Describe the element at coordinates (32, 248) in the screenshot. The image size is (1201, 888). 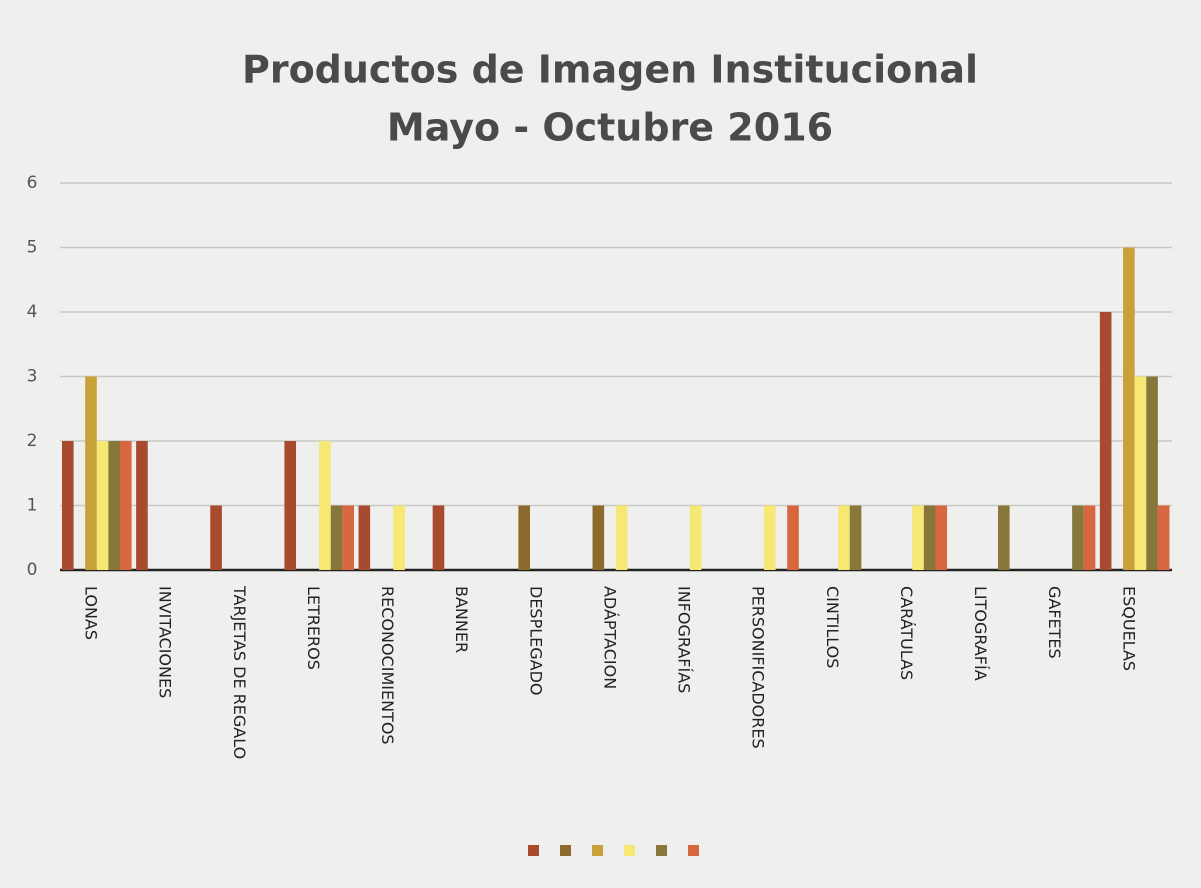
I see `y-tick-label: 5` at that location.